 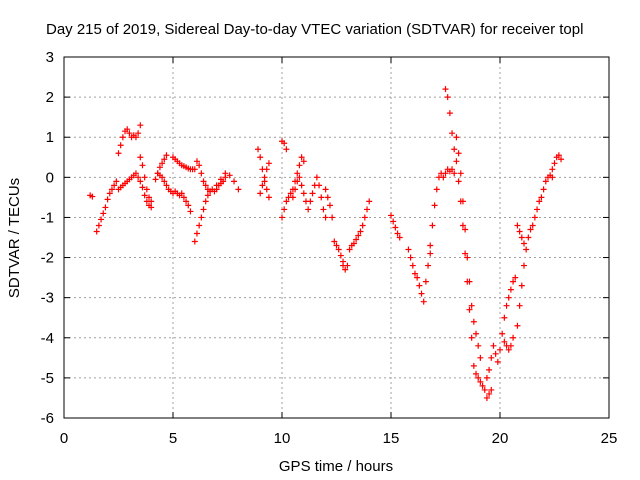 I want to click on x-tick-label: 25, so click(x=609, y=438).